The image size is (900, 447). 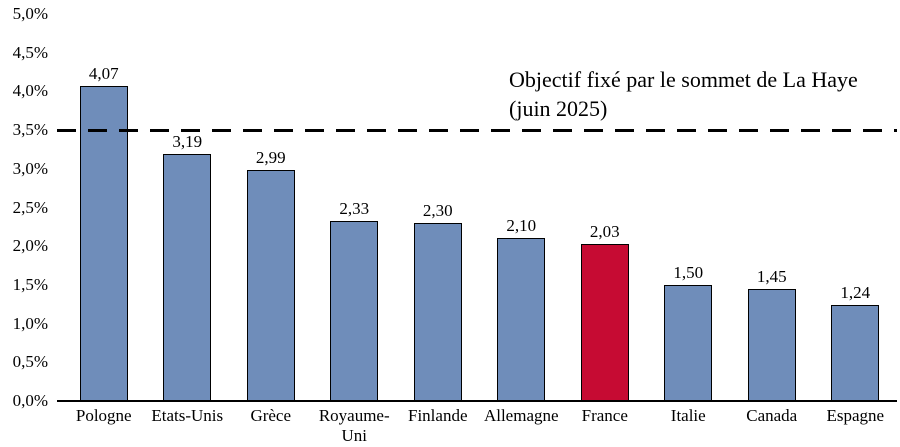 I want to click on y-axis-tick-label: 0,0%, so click(x=30, y=400).